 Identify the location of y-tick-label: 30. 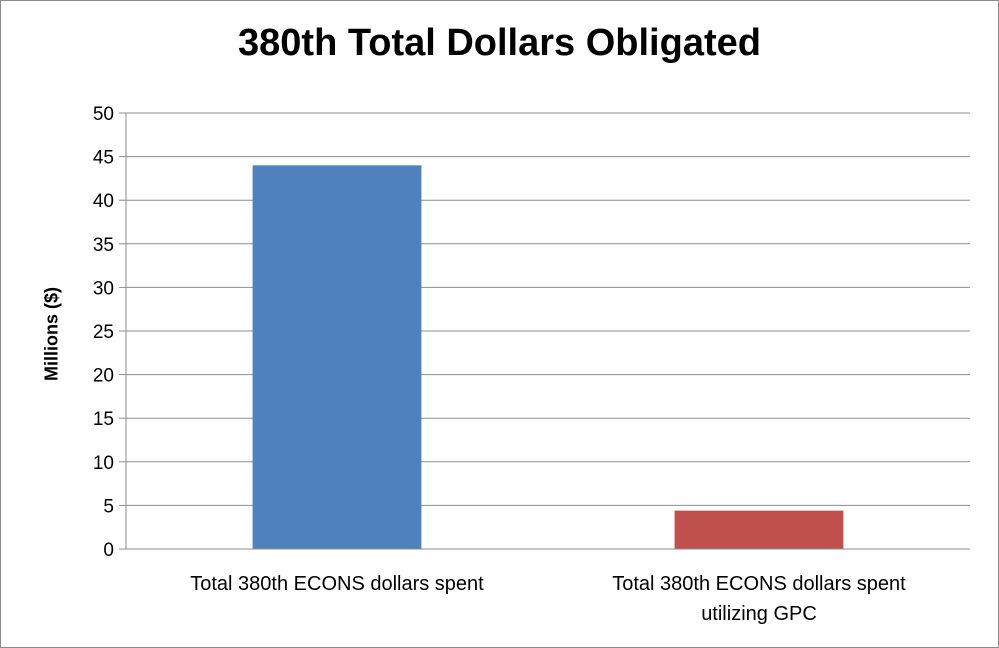
(103, 288).